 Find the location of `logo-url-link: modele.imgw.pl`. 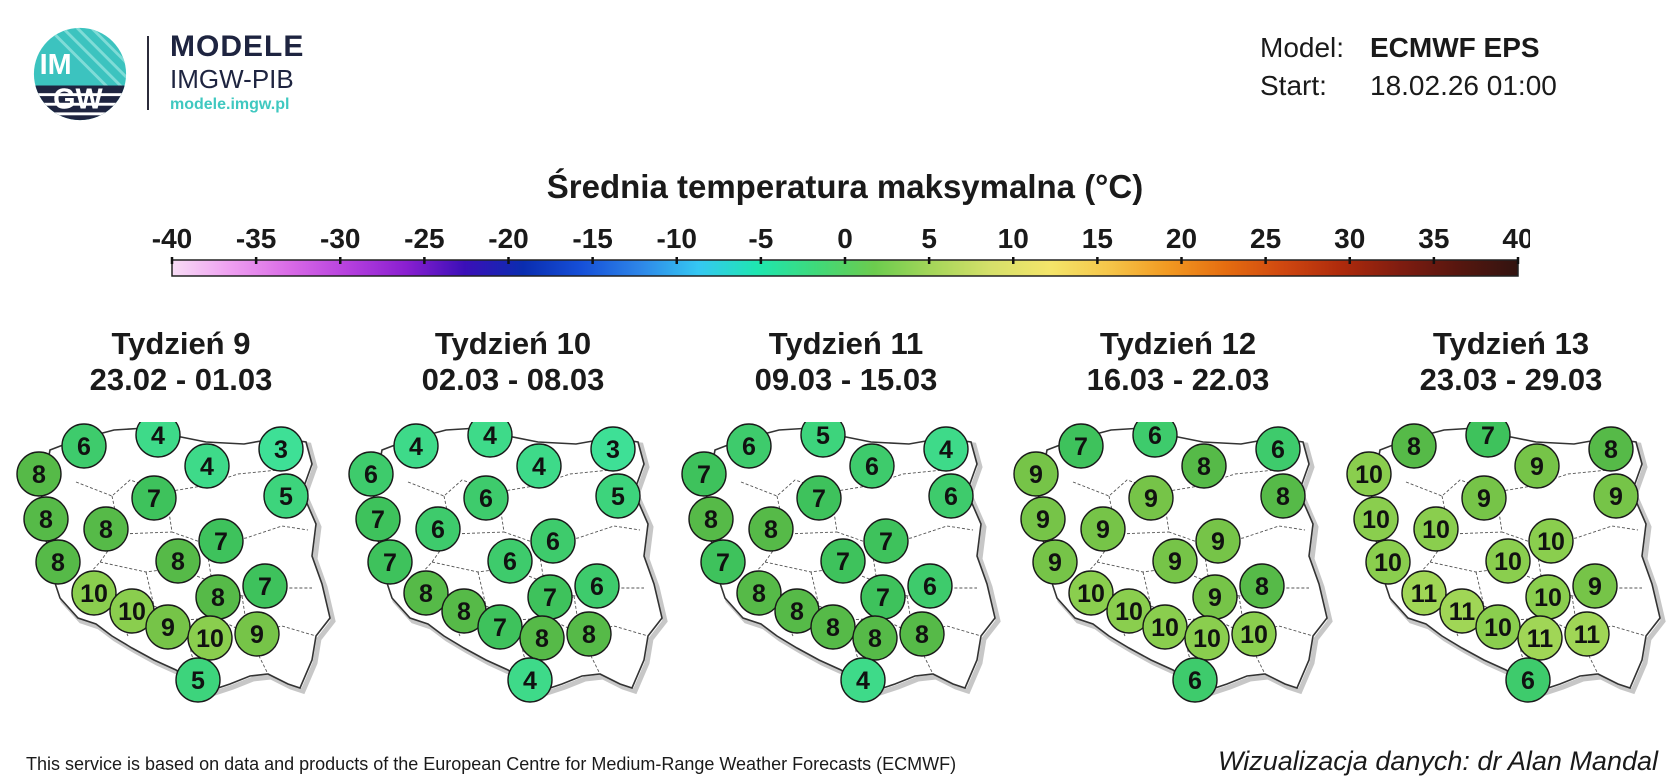

logo-url-link: modele.imgw.pl is located at coordinates (230, 104).